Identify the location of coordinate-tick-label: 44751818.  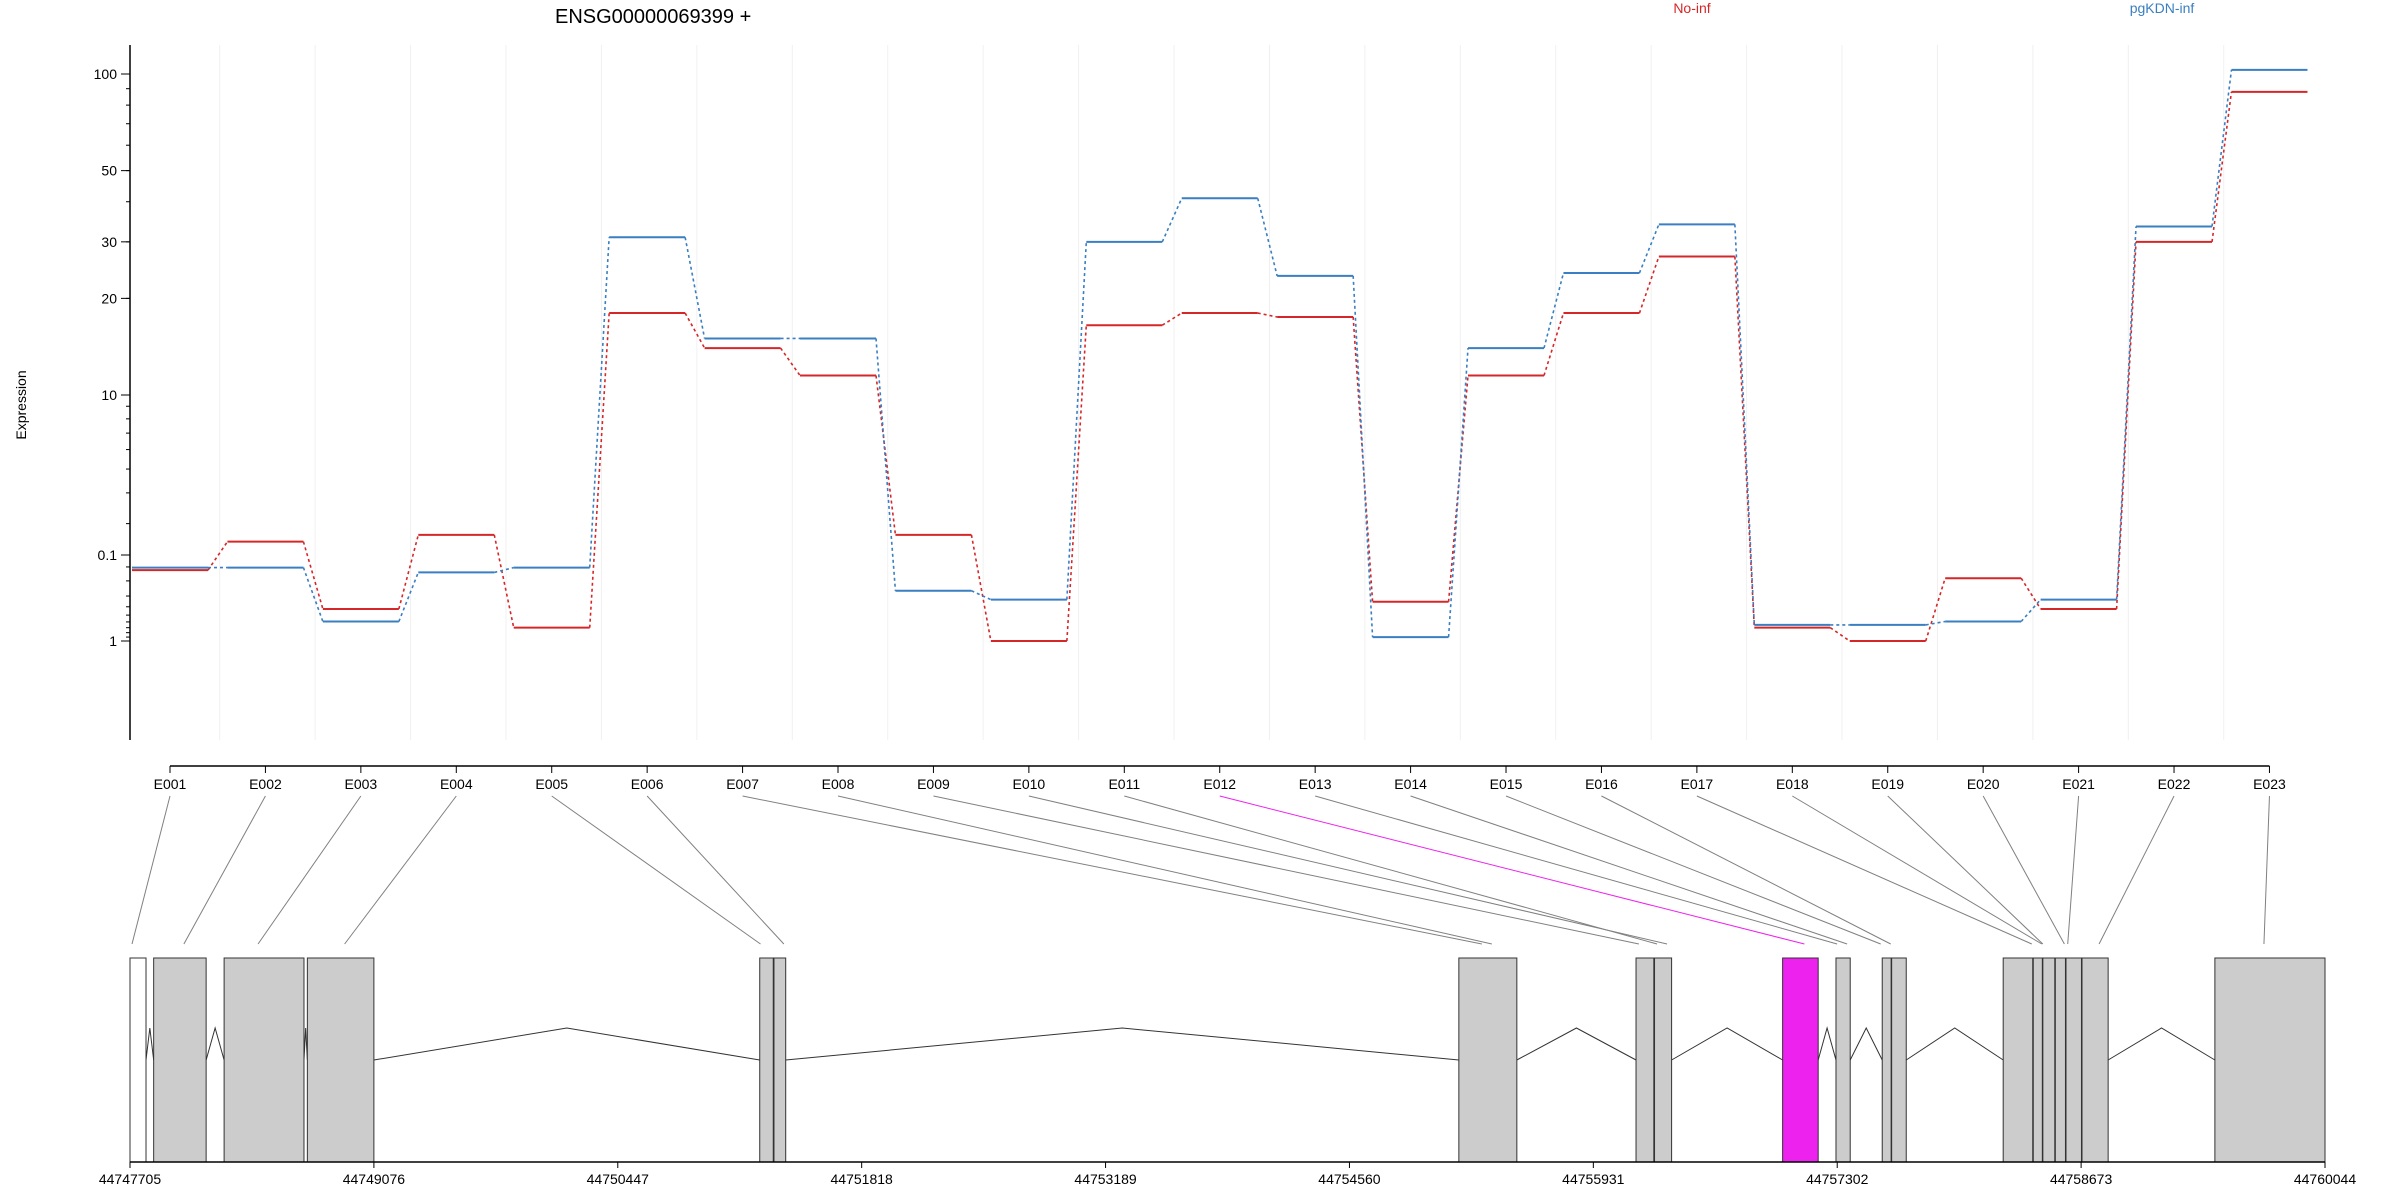
(862, 1179).